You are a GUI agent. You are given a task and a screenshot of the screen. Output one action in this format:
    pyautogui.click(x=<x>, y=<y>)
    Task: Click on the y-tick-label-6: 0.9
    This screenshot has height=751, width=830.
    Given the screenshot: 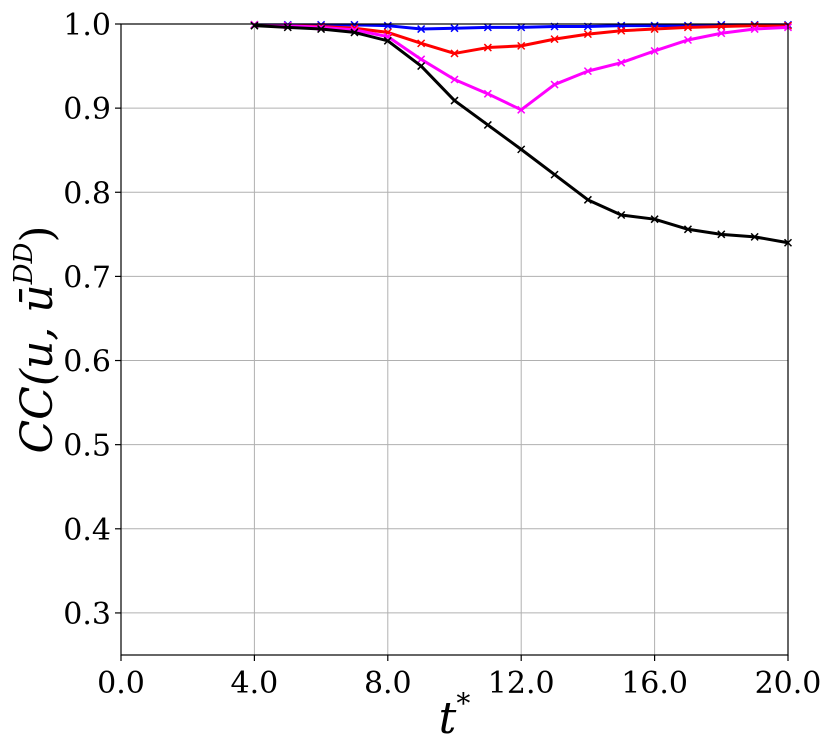 What is the action you would take?
    pyautogui.click(x=87, y=109)
    